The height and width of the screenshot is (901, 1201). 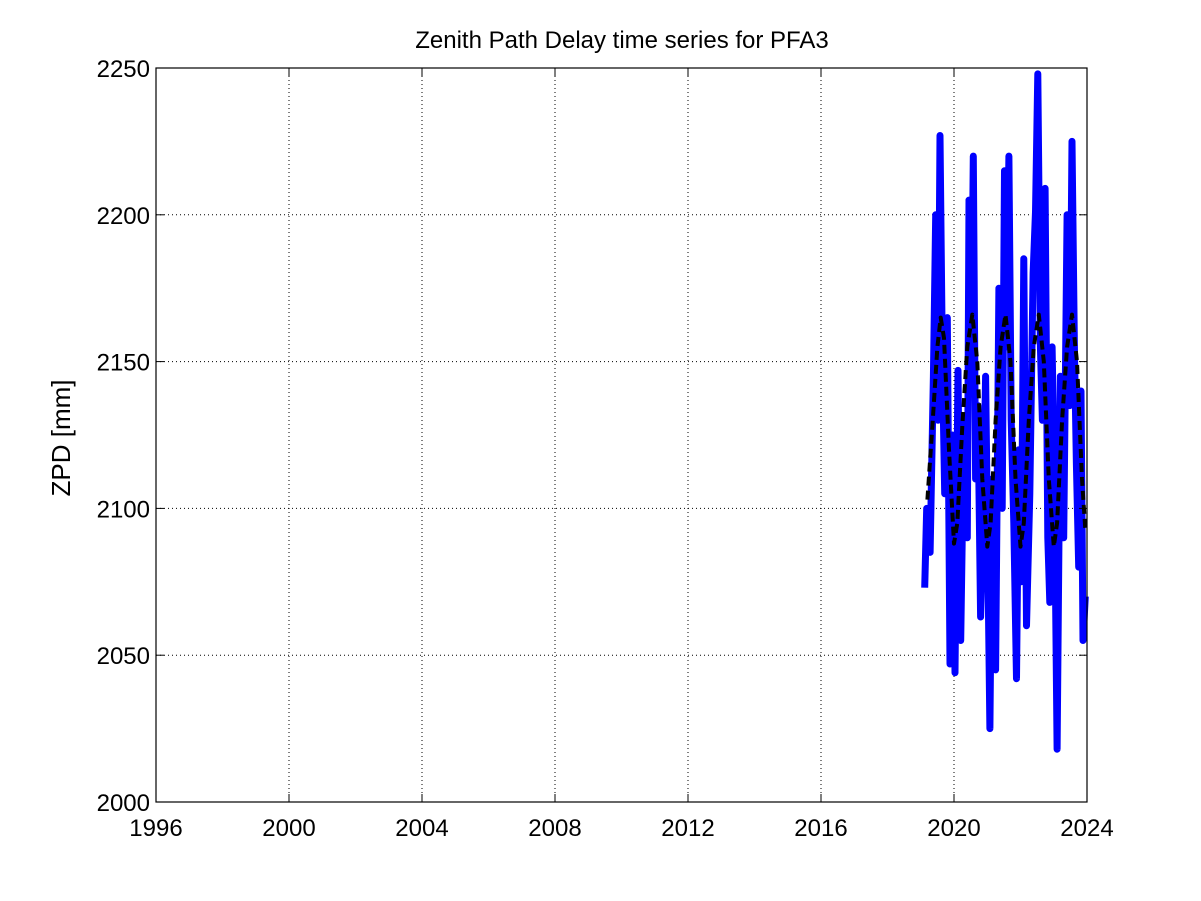 I want to click on y-tick-label: 2200, so click(x=123, y=216).